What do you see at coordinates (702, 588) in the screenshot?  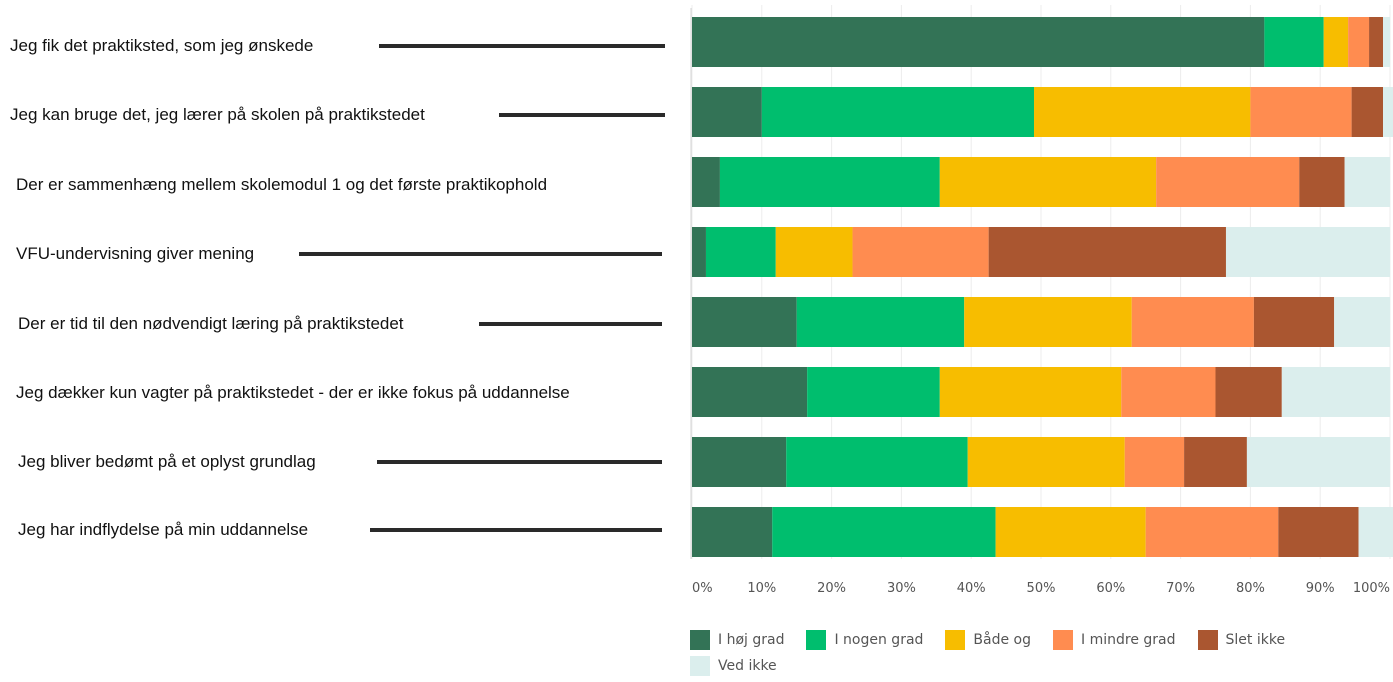 I see `x-tick-label: 0%` at bounding box center [702, 588].